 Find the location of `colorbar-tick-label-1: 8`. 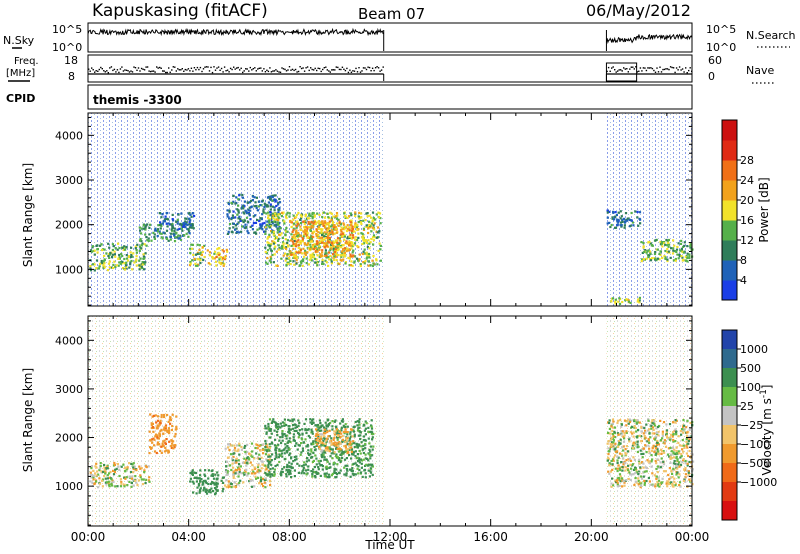

colorbar-tick-label-1: 8 is located at coordinates (743, 260).